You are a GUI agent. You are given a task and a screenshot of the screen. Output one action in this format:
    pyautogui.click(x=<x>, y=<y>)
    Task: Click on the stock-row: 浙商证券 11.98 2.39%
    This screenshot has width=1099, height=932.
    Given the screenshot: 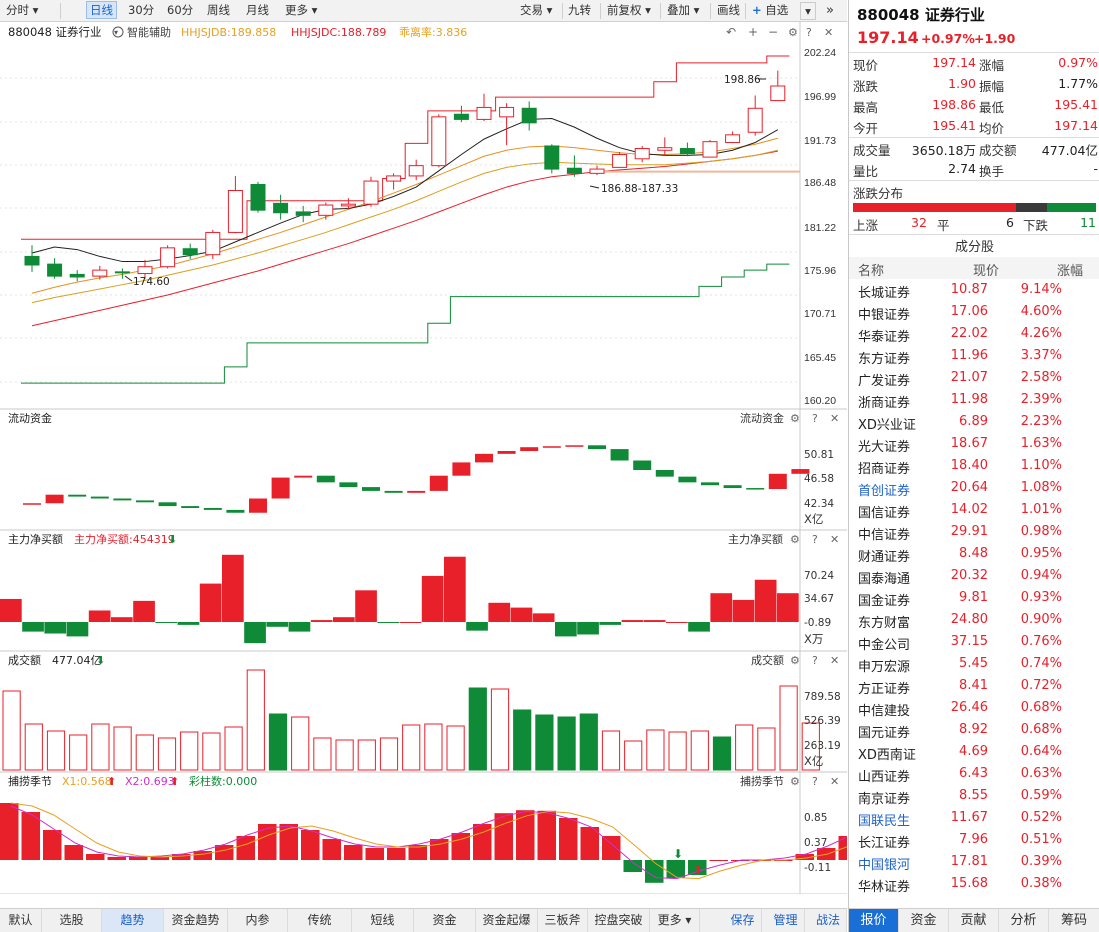 What is the action you would take?
    pyautogui.click(x=974, y=400)
    